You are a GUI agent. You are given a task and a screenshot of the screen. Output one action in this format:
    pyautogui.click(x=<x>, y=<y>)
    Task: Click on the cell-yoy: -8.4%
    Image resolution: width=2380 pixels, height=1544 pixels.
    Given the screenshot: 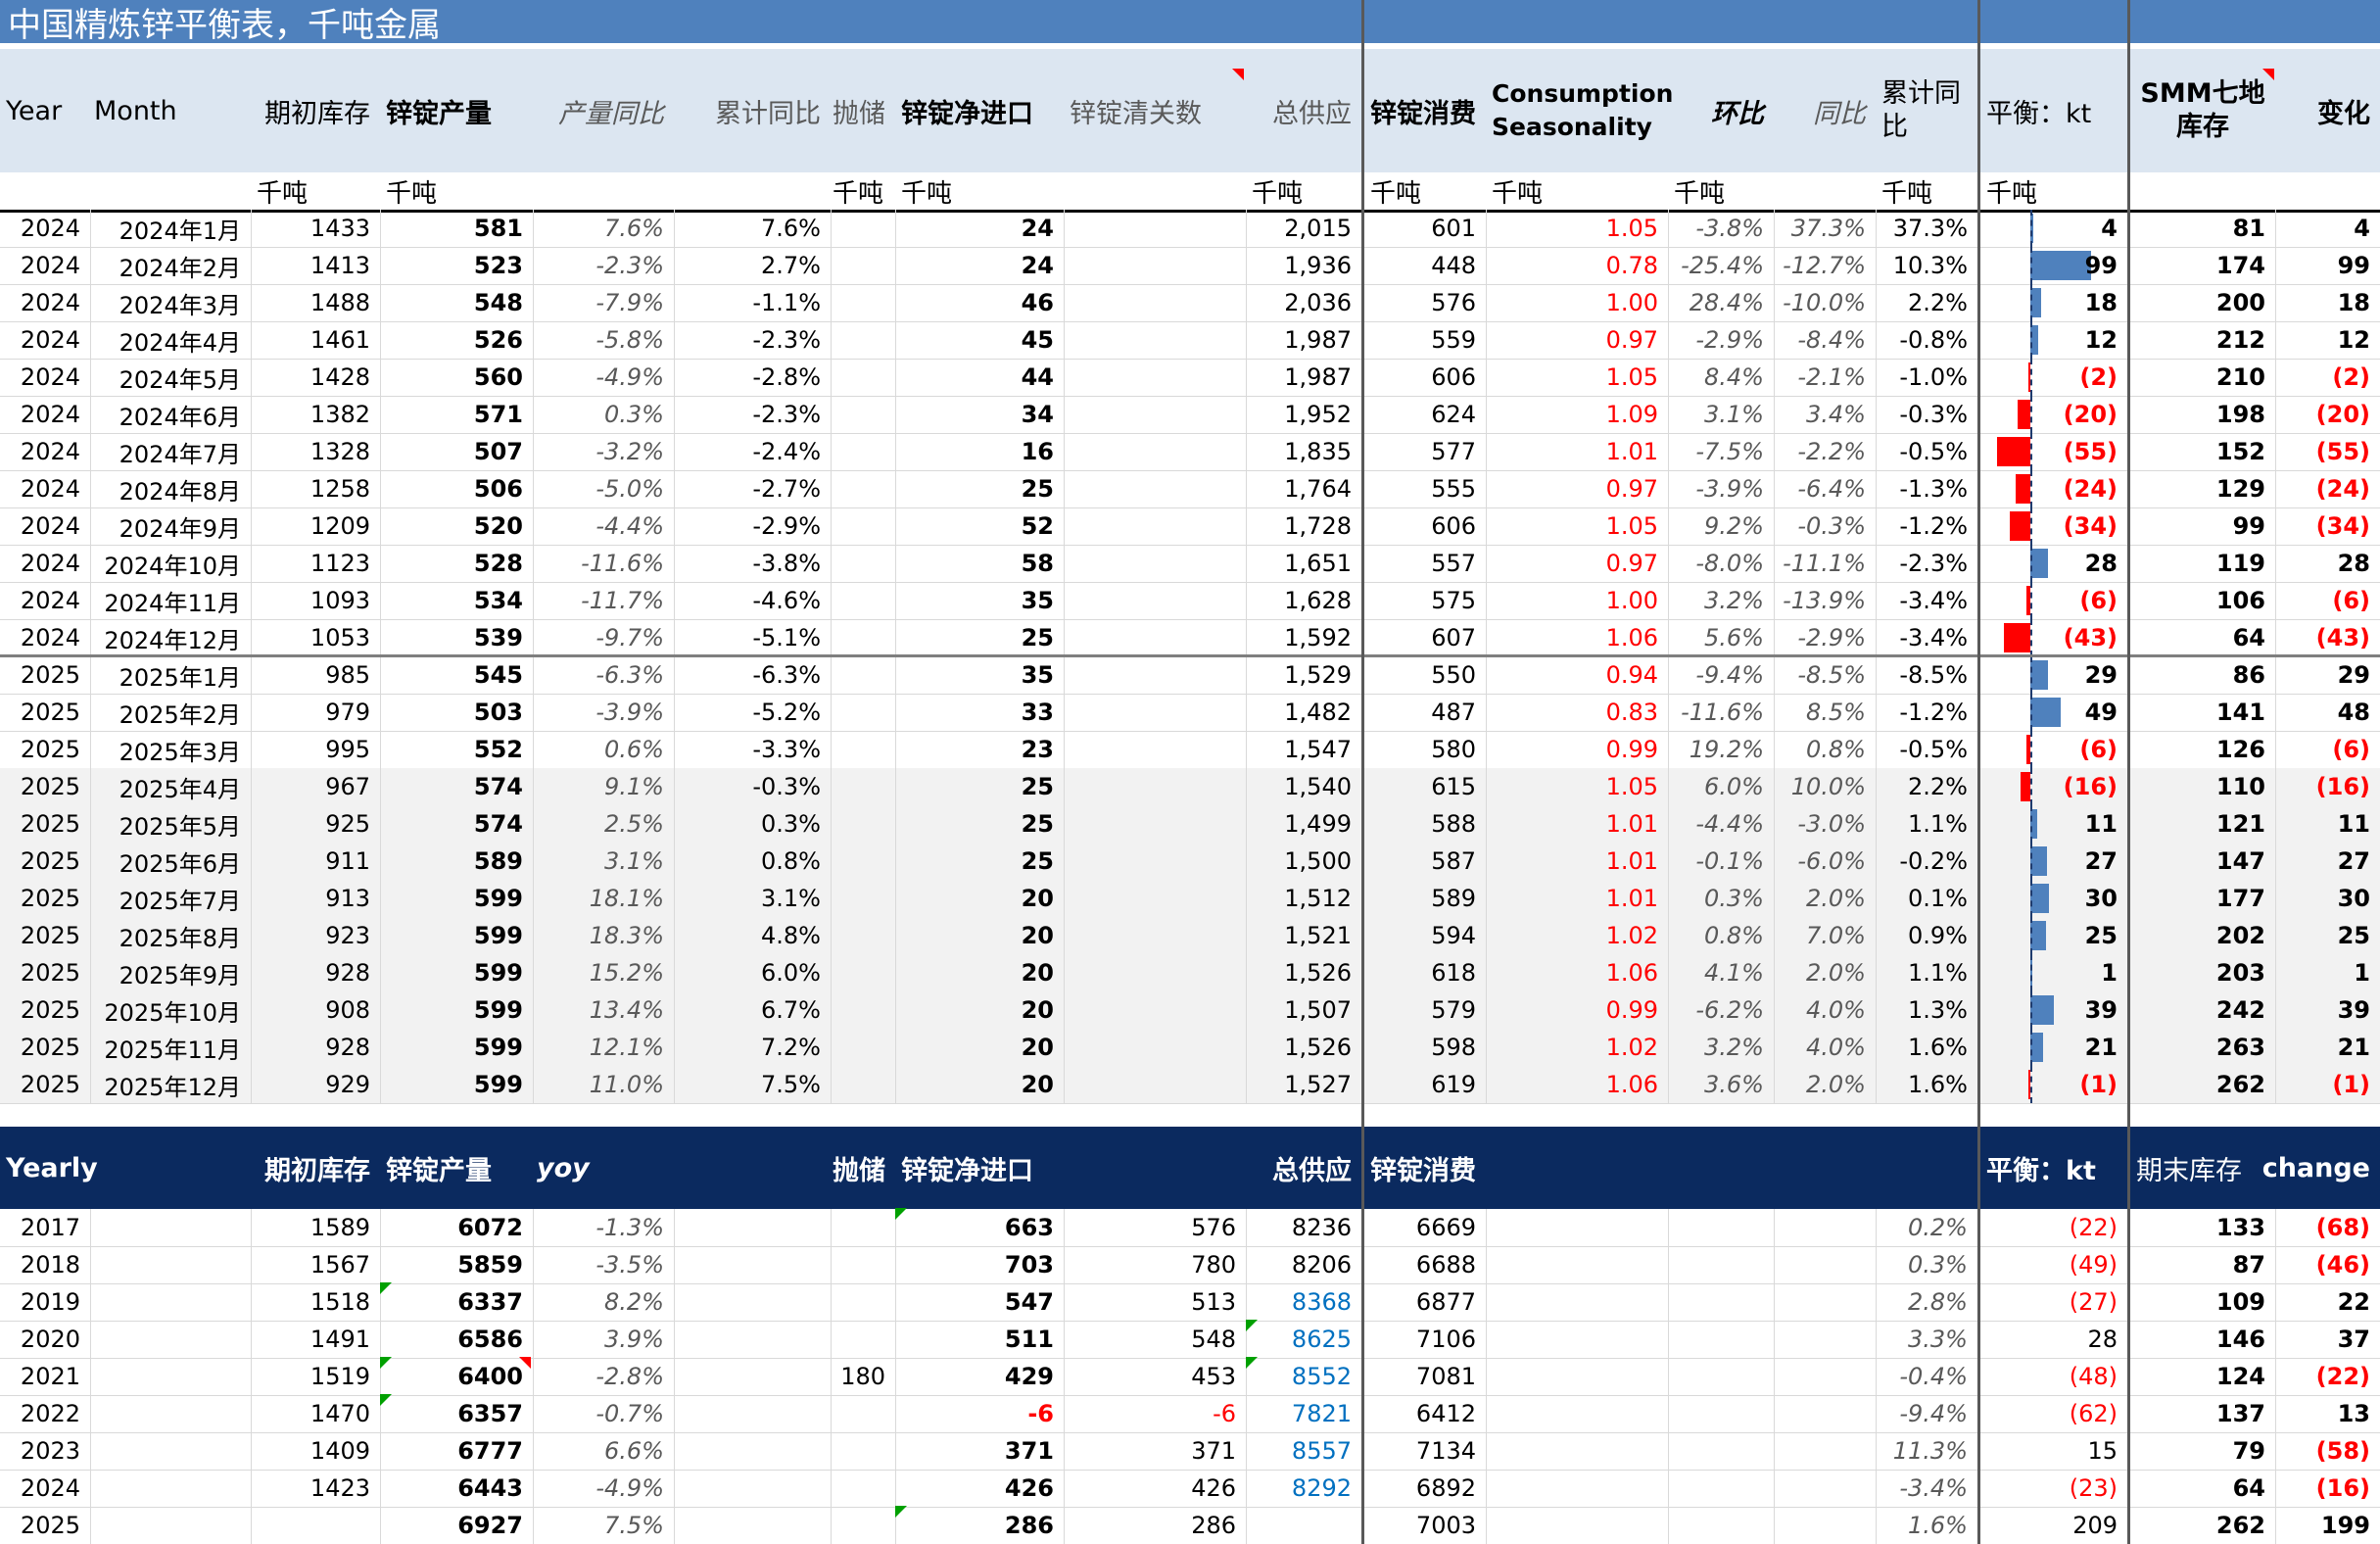 What is the action you would take?
    pyautogui.click(x=1831, y=340)
    